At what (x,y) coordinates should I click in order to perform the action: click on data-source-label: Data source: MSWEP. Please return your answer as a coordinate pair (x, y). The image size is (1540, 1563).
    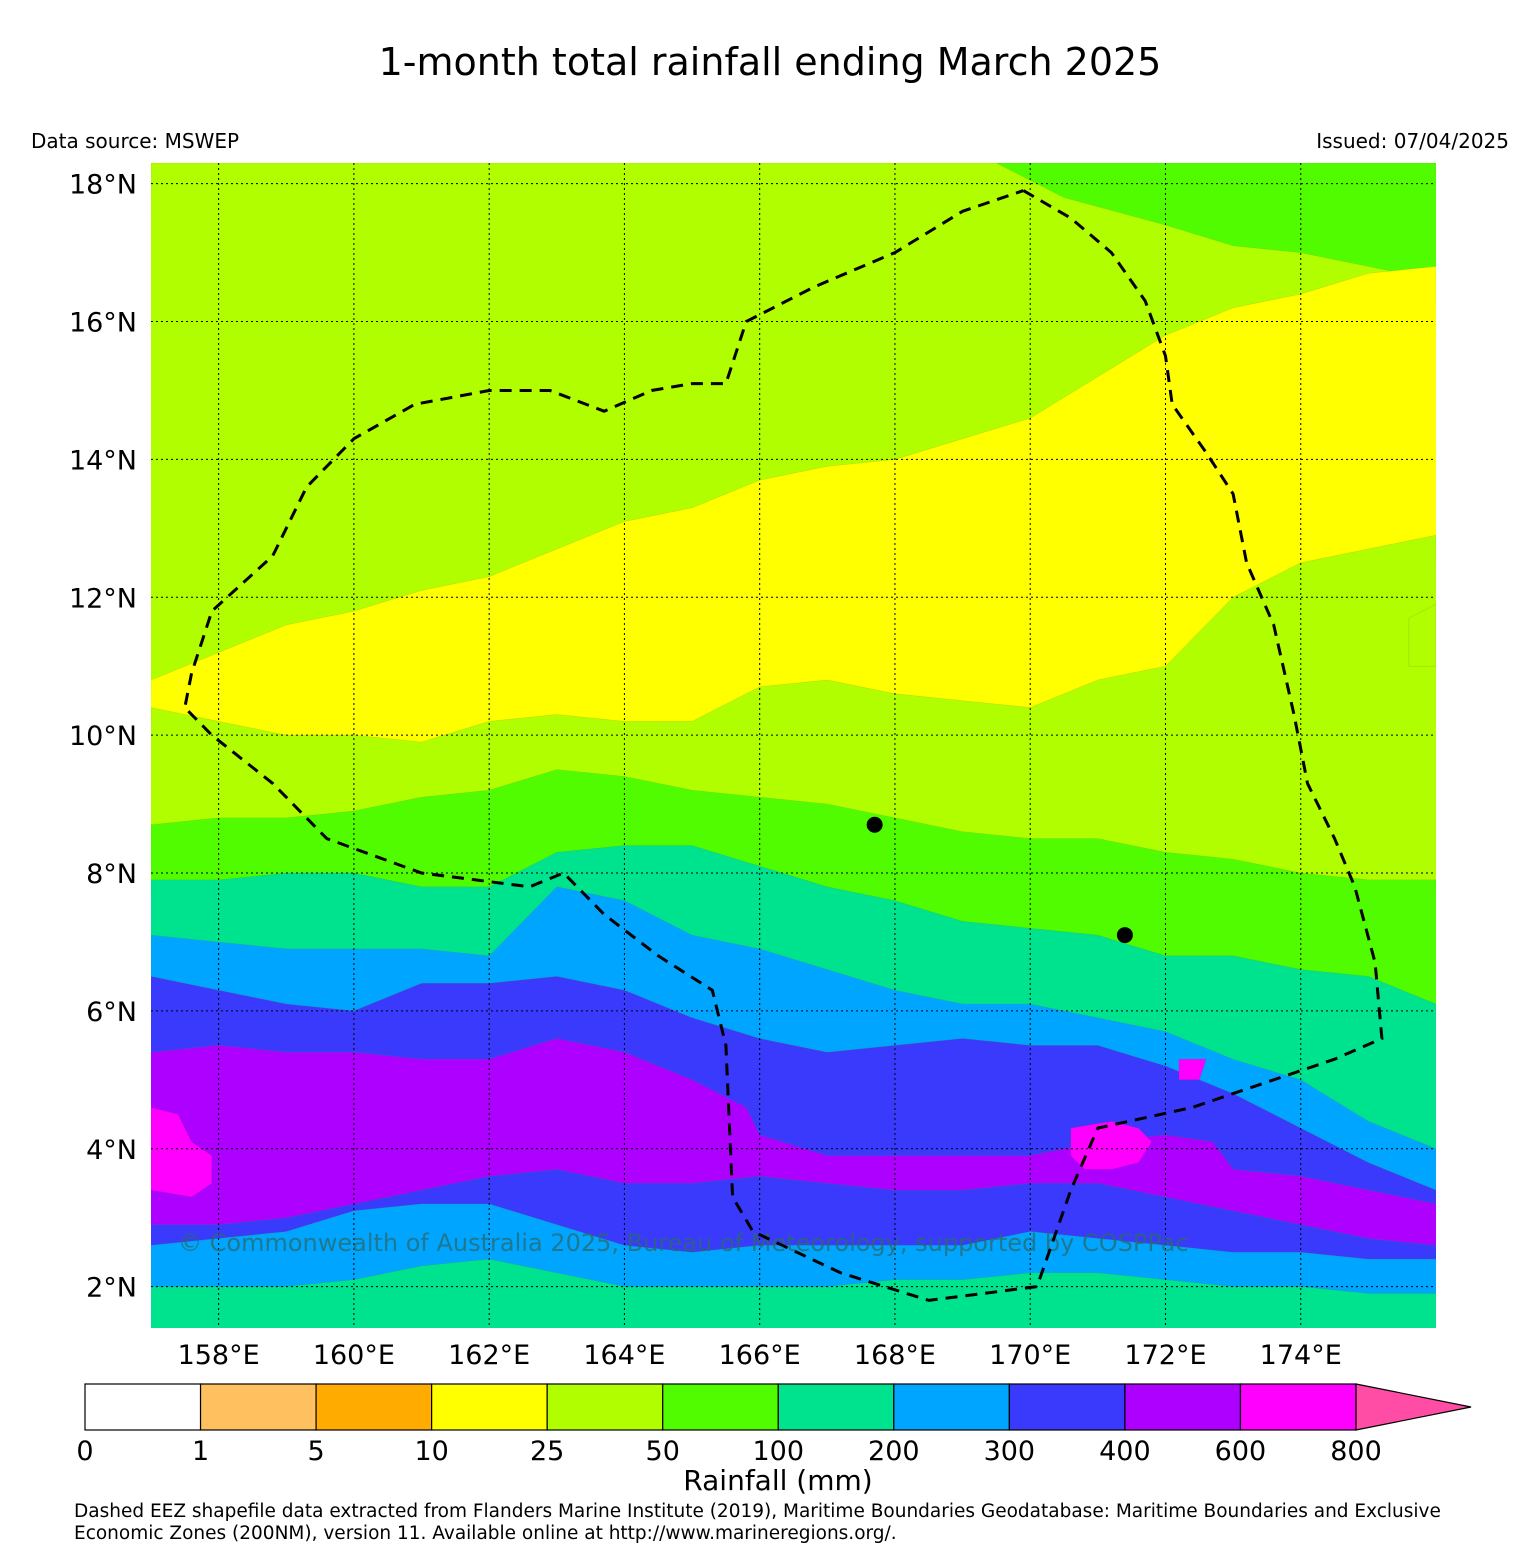
    Looking at the image, I should click on (135, 141).